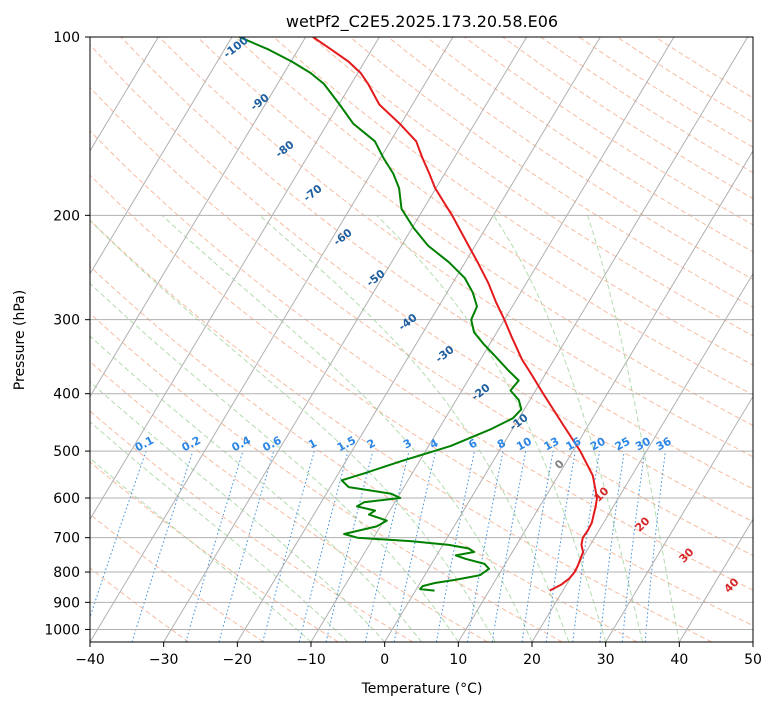  Describe the element at coordinates (90, 660) in the screenshot. I see `x-tick-label: −40` at that location.